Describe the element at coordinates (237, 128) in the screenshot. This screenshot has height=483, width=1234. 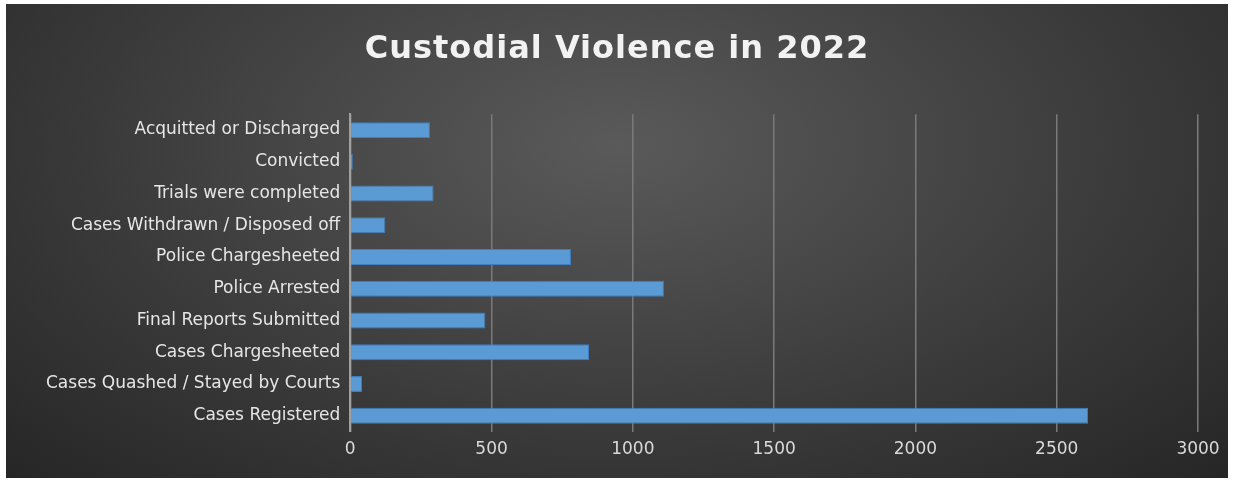
I see `y-tick-label: Acquitted or Discharged` at that location.